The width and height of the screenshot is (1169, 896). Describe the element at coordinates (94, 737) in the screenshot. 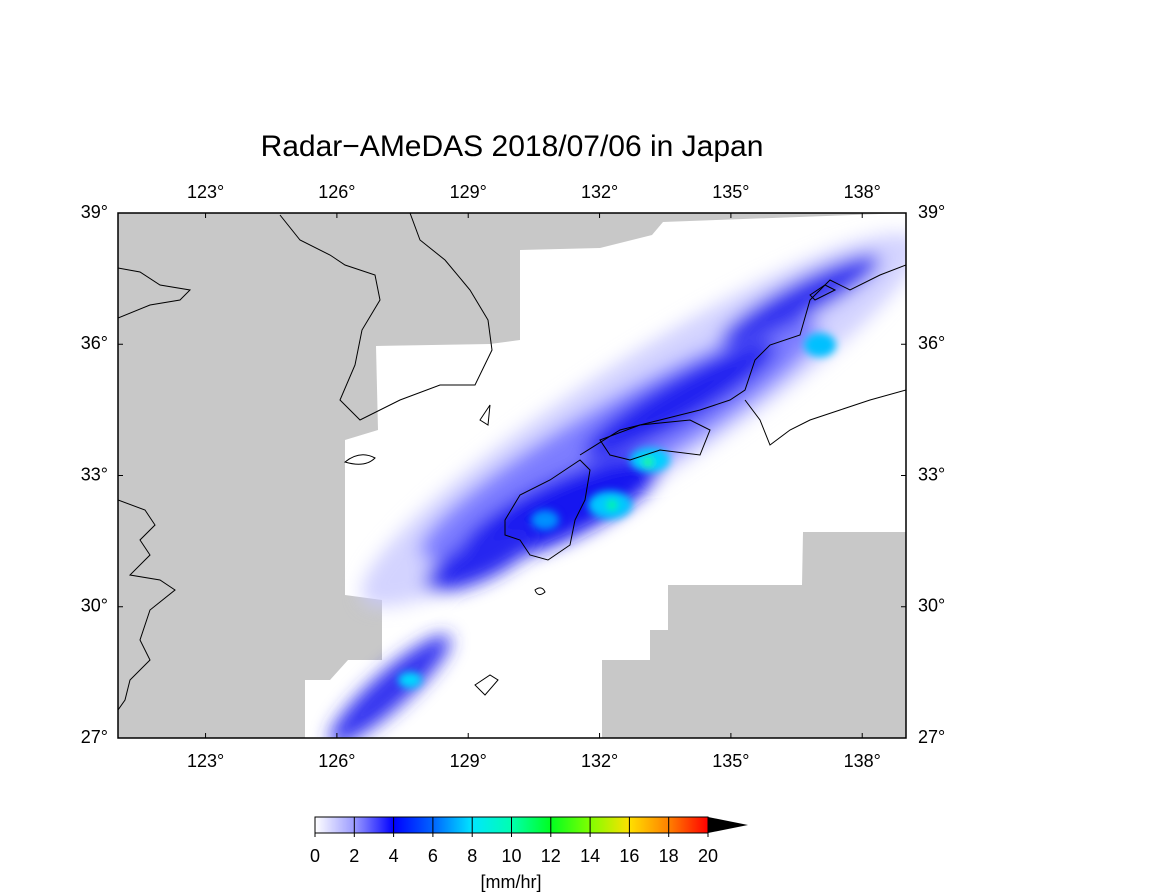

I see `y-tick-label-left: 27°` at that location.